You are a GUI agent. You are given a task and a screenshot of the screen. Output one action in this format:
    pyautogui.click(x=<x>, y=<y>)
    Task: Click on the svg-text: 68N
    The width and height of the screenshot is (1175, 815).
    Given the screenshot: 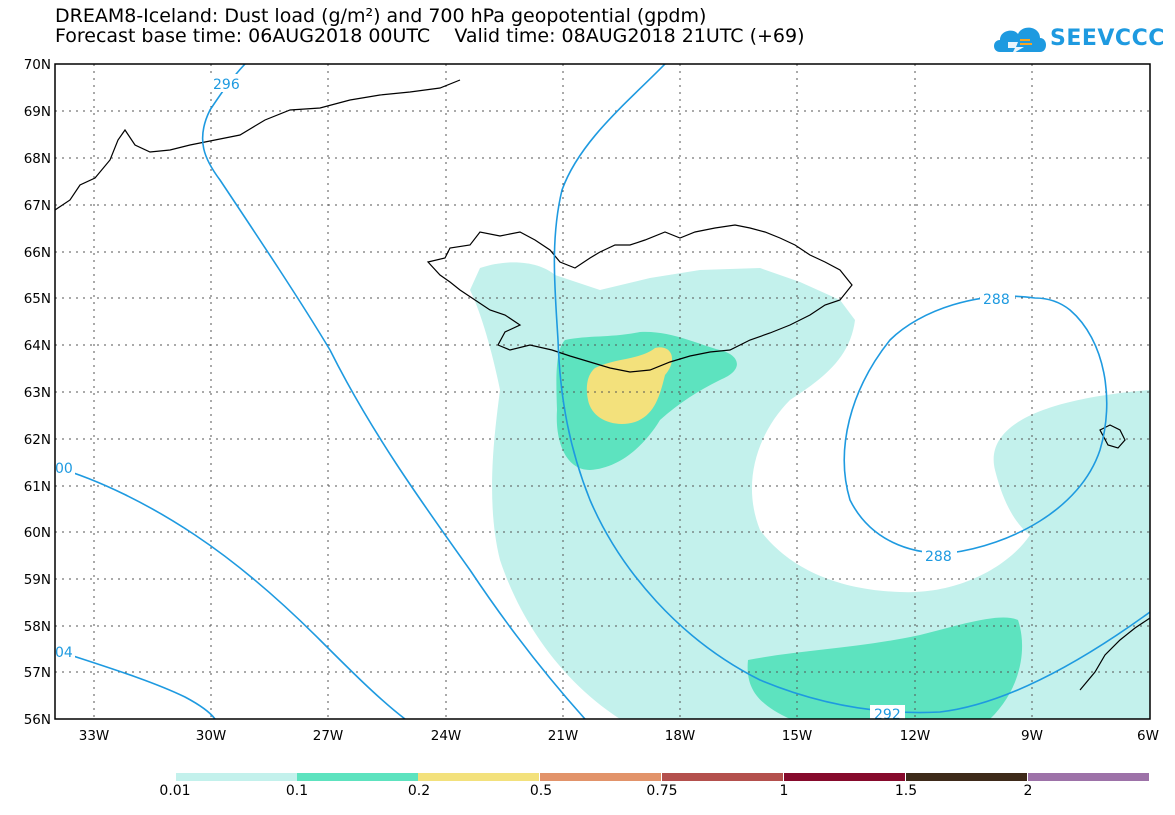 What is the action you would take?
    pyautogui.click(x=37, y=159)
    